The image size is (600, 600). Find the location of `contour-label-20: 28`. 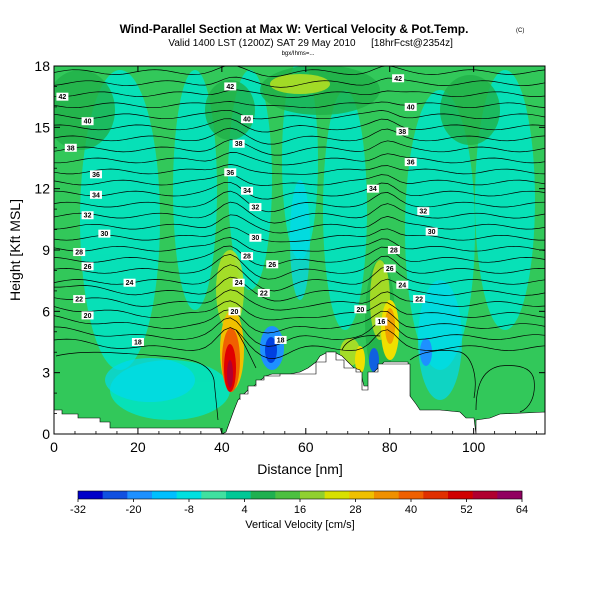

contour-label-20: 28 is located at coordinates (247, 257).